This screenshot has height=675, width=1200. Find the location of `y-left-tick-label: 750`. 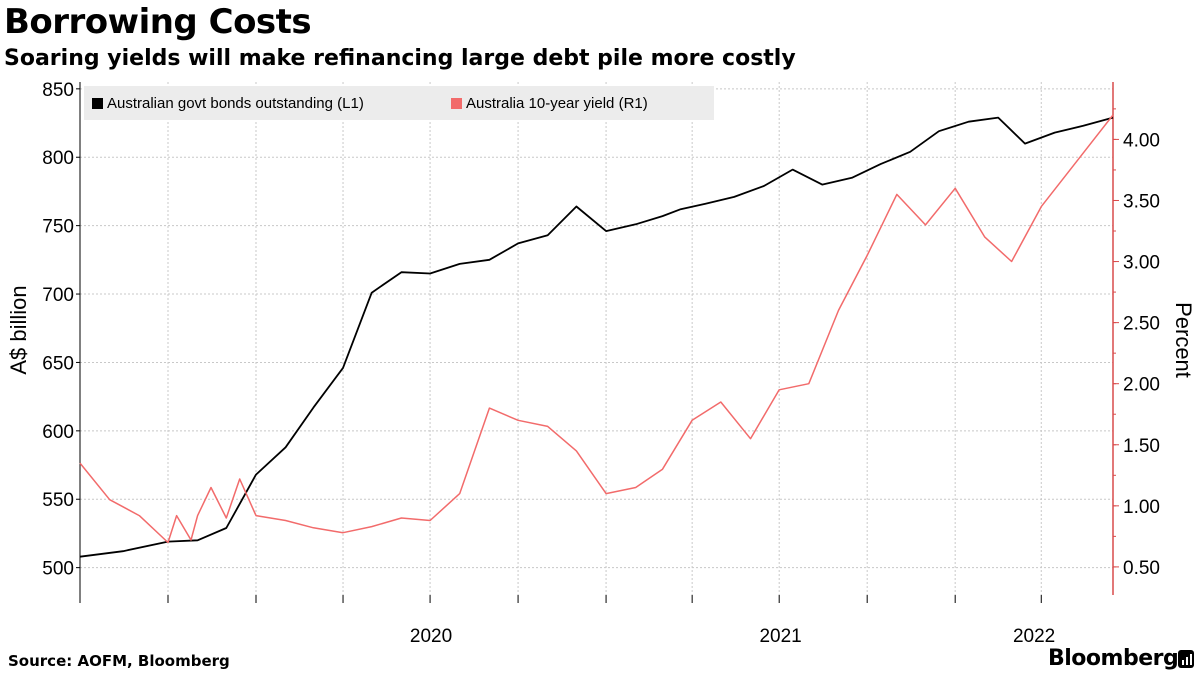

y-left-tick-label: 750 is located at coordinates (58, 227).